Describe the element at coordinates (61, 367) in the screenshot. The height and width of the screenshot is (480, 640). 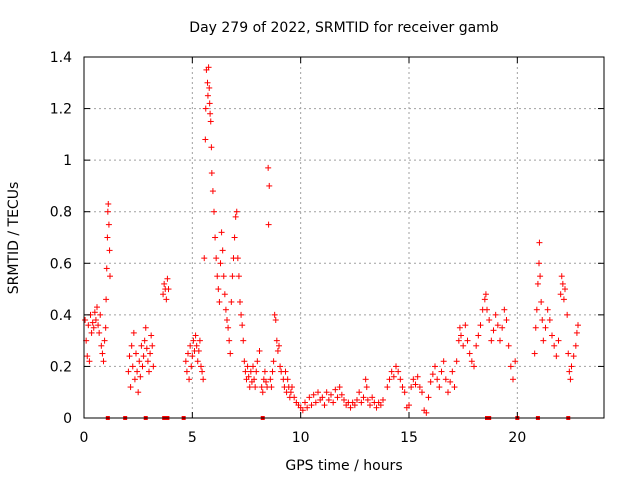
I see `y-tick-label: 0.2` at that location.